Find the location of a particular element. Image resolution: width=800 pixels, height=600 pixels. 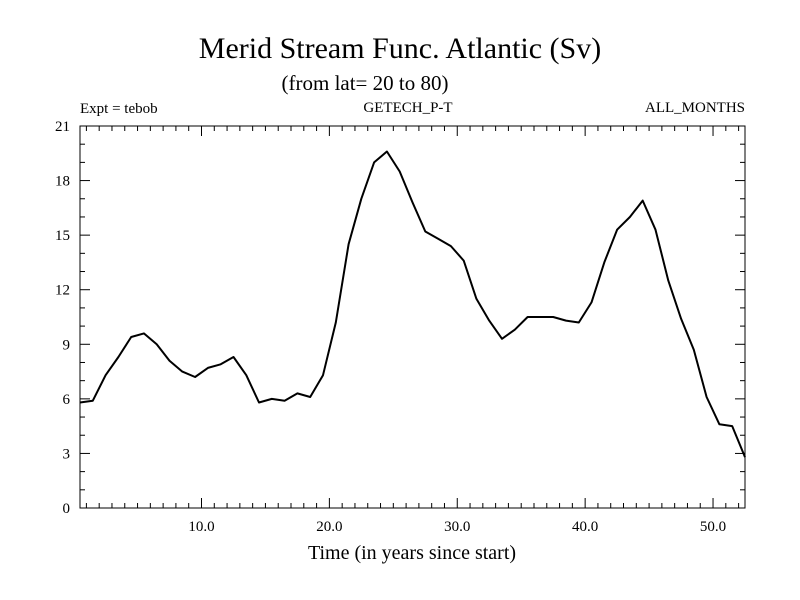

x-tick-label: 50.0 is located at coordinates (713, 527).